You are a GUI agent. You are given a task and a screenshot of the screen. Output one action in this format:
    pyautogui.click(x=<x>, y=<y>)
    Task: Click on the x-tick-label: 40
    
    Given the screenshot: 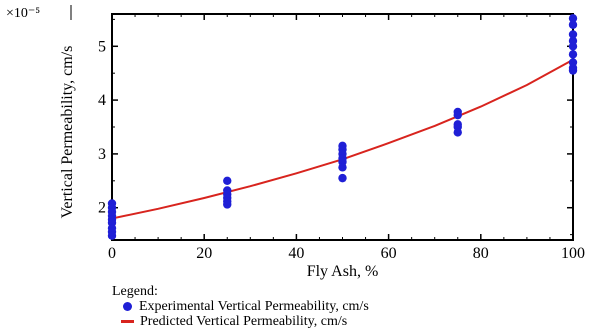 What is the action you would take?
    pyautogui.click(x=296, y=253)
    